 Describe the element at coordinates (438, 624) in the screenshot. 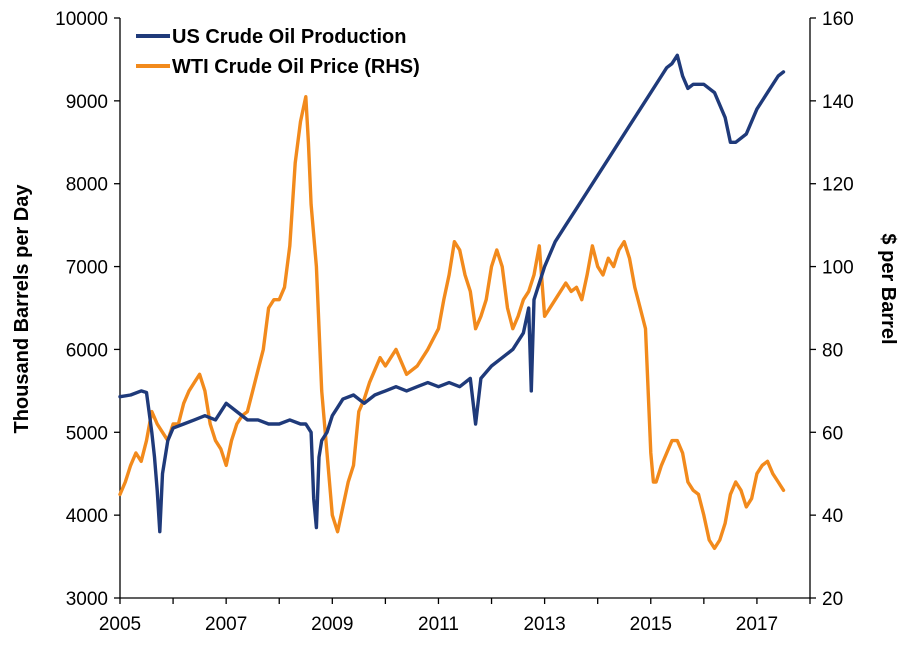

I see `x-tick-label: 2011` at that location.